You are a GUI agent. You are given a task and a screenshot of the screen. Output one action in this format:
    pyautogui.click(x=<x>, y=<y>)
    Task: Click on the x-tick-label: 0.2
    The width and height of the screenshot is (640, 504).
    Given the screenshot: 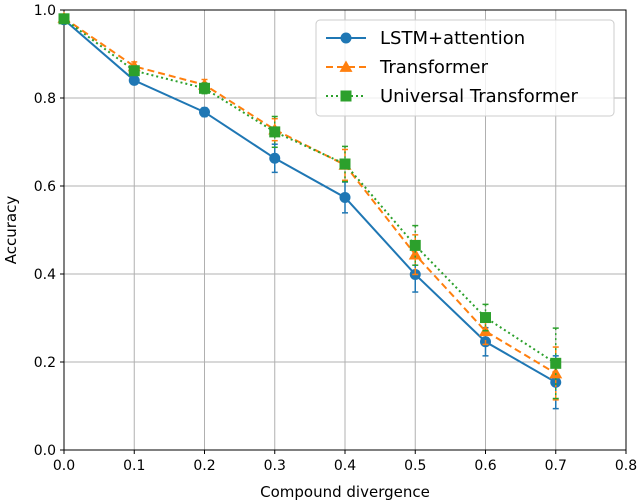 What is the action you would take?
    pyautogui.click(x=204, y=466)
    